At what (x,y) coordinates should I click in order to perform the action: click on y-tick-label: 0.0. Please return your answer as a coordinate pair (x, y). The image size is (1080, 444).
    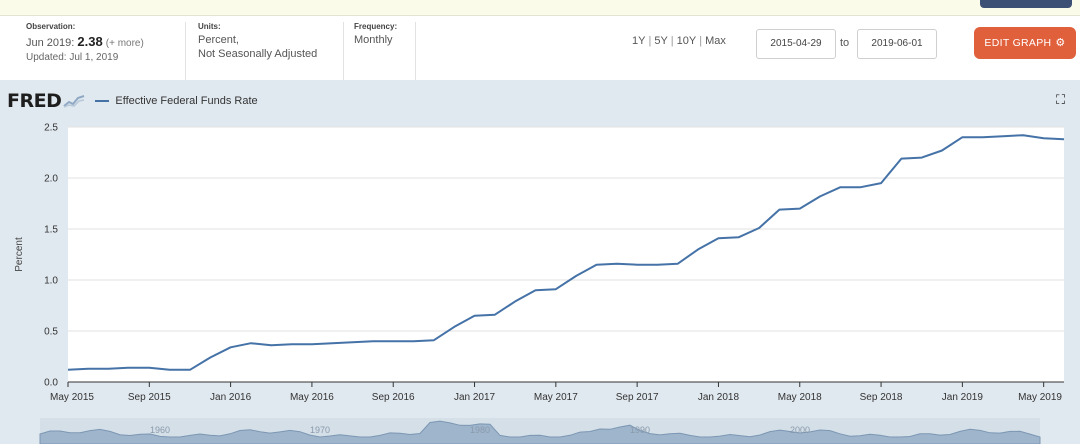
    Looking at the image, I should click on (51, 383).